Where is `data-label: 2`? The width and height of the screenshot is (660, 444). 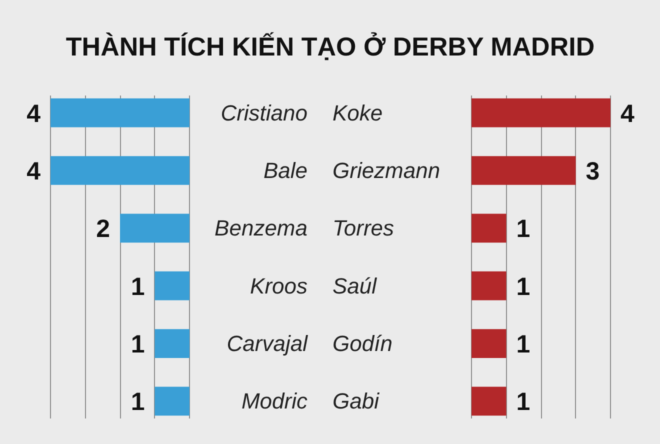
data-label: 2 is located at coordinates (103, 229).